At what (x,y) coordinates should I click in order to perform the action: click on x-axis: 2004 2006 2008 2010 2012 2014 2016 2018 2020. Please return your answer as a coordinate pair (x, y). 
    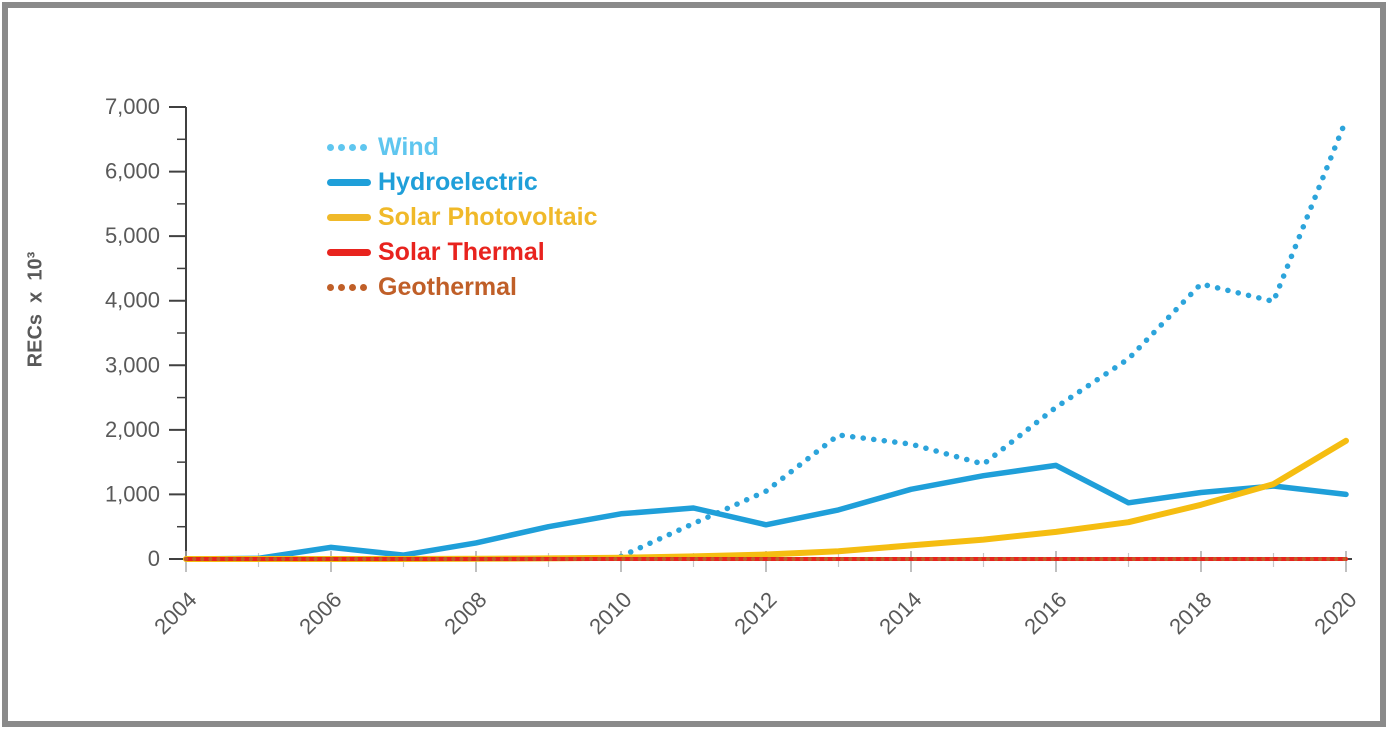
    Looking at the image, I should click on (755, 595).